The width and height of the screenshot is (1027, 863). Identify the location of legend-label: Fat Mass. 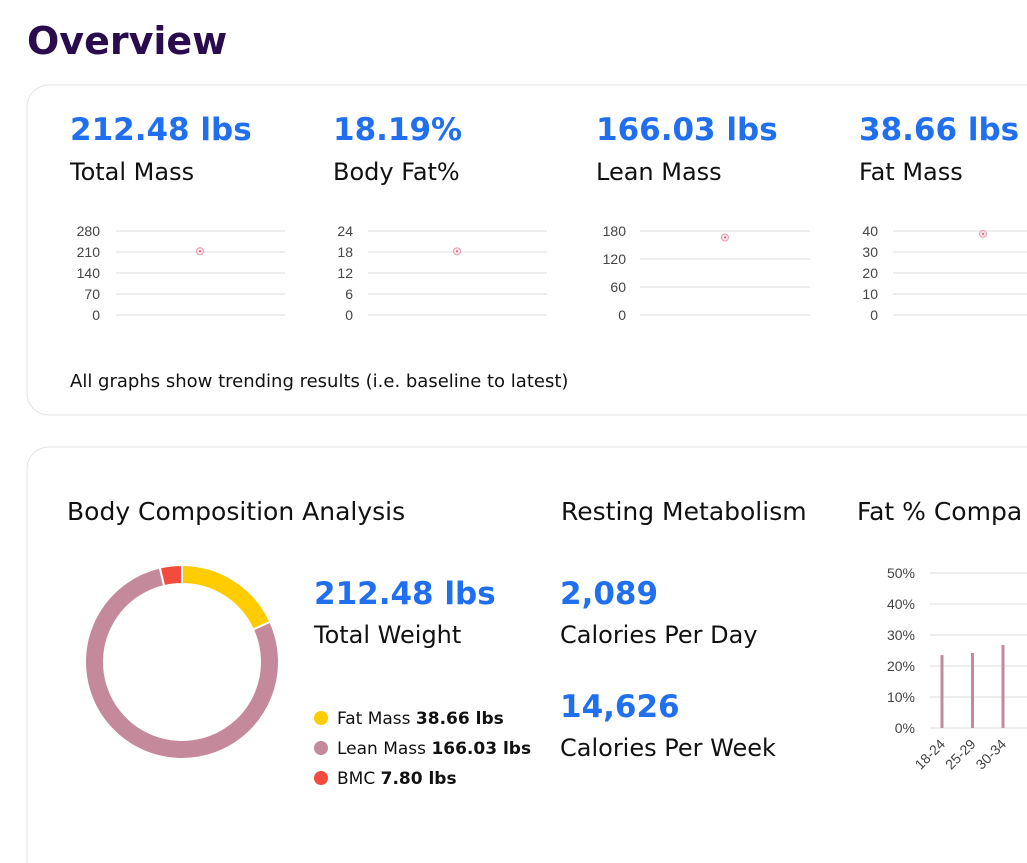
(374, 719).